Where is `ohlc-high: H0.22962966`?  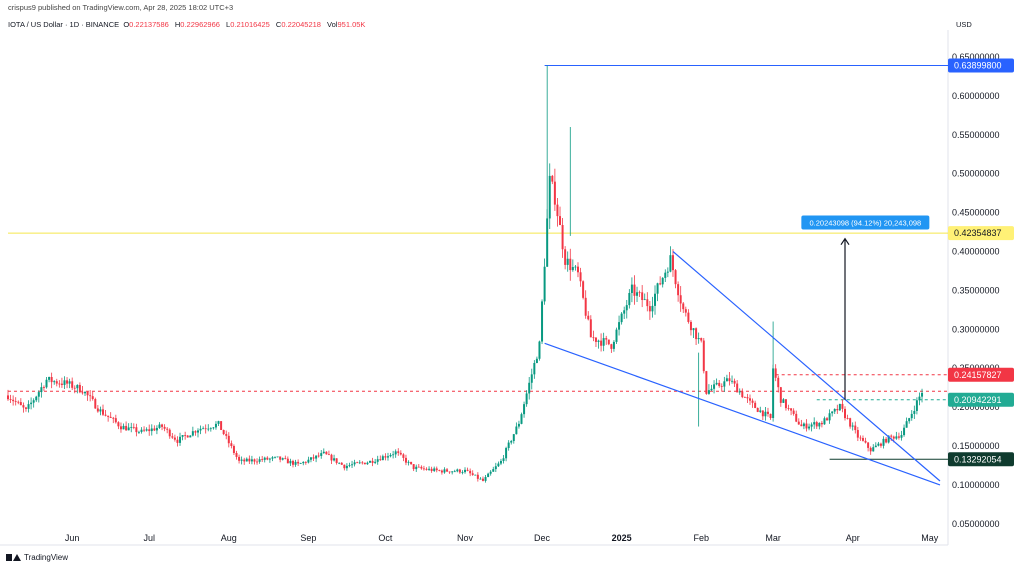
ohlc-high: H0.22962966 is located at coordinates (197, 24).